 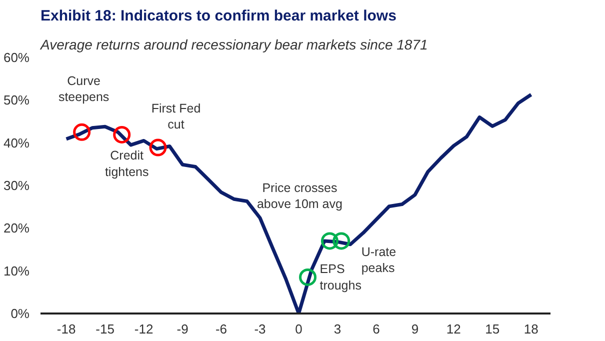 I want to click on y-tick-label: 30%, so click(x=16, y=185).